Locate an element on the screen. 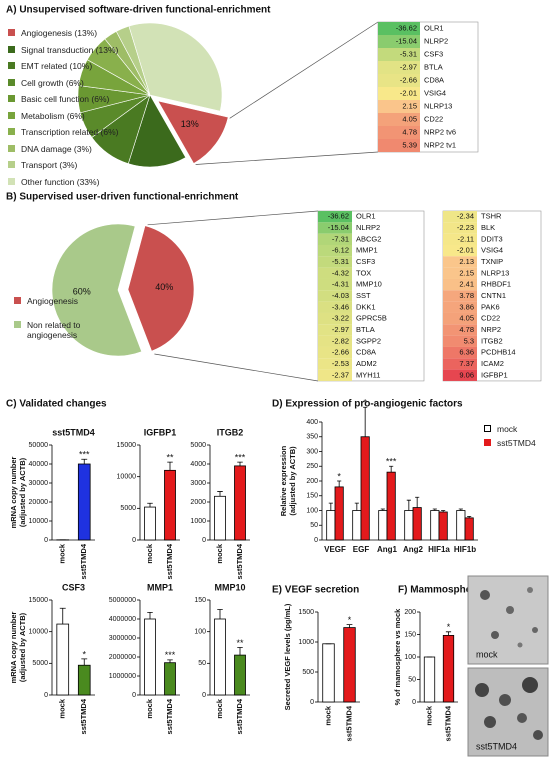  fold-change: -7.31 is located at coordinates (340, 238).